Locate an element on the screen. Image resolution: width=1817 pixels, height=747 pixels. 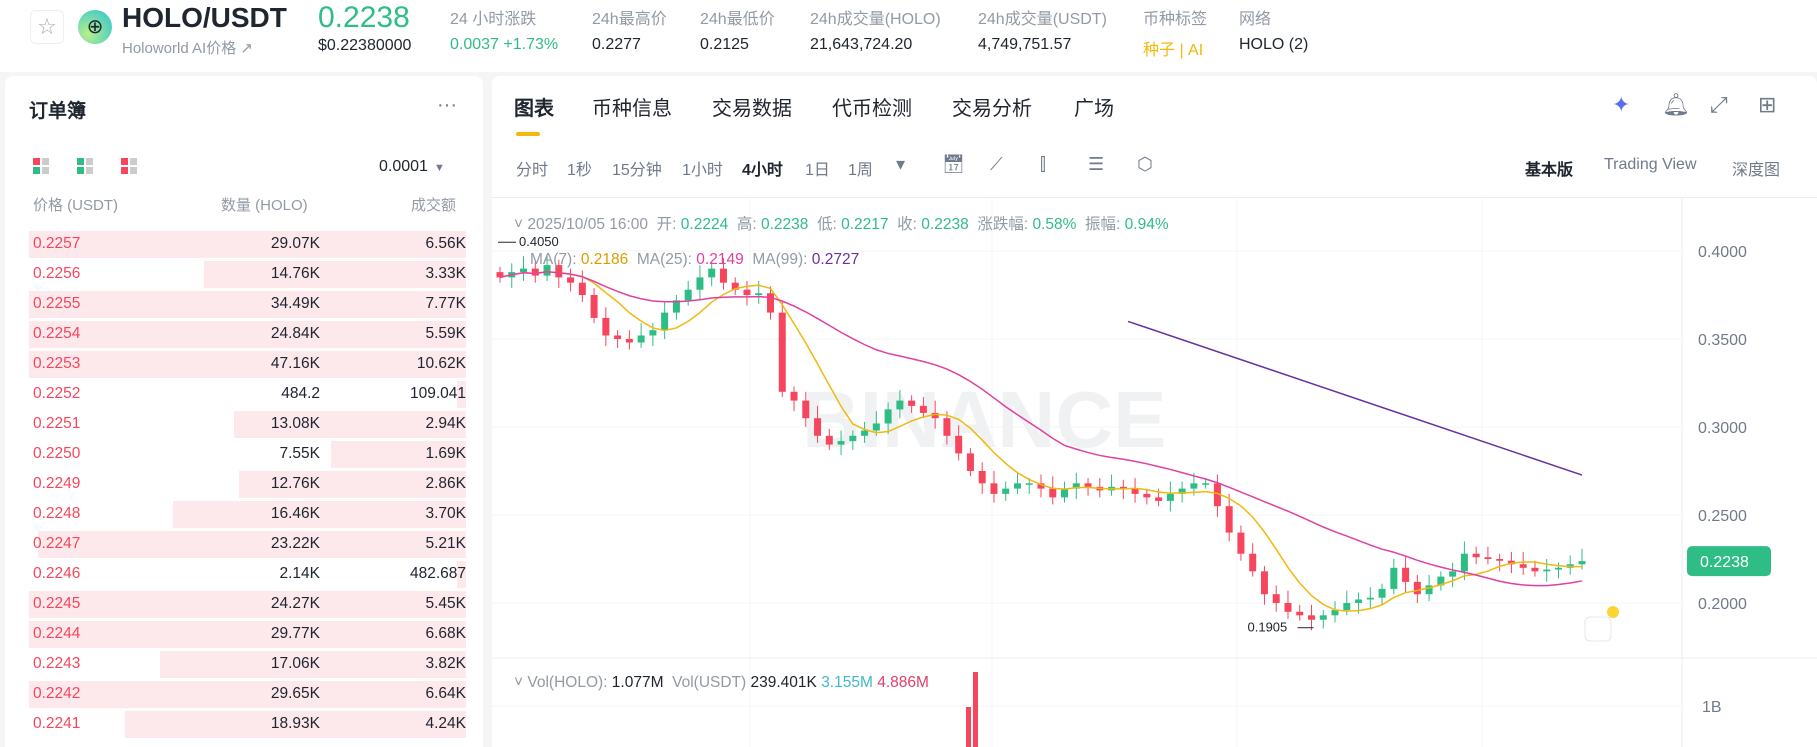
more-icon: ··· is located at coordinates (447, 105).